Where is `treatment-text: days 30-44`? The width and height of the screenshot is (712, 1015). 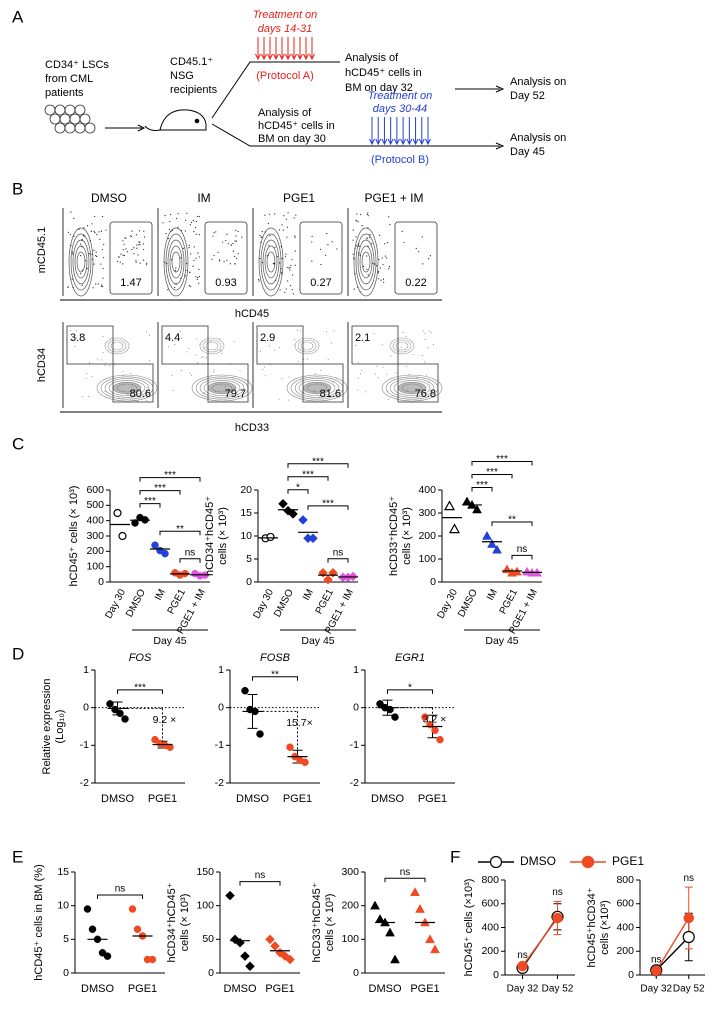
treatment-text: days 30-44 is located at coordinates (400, 109).